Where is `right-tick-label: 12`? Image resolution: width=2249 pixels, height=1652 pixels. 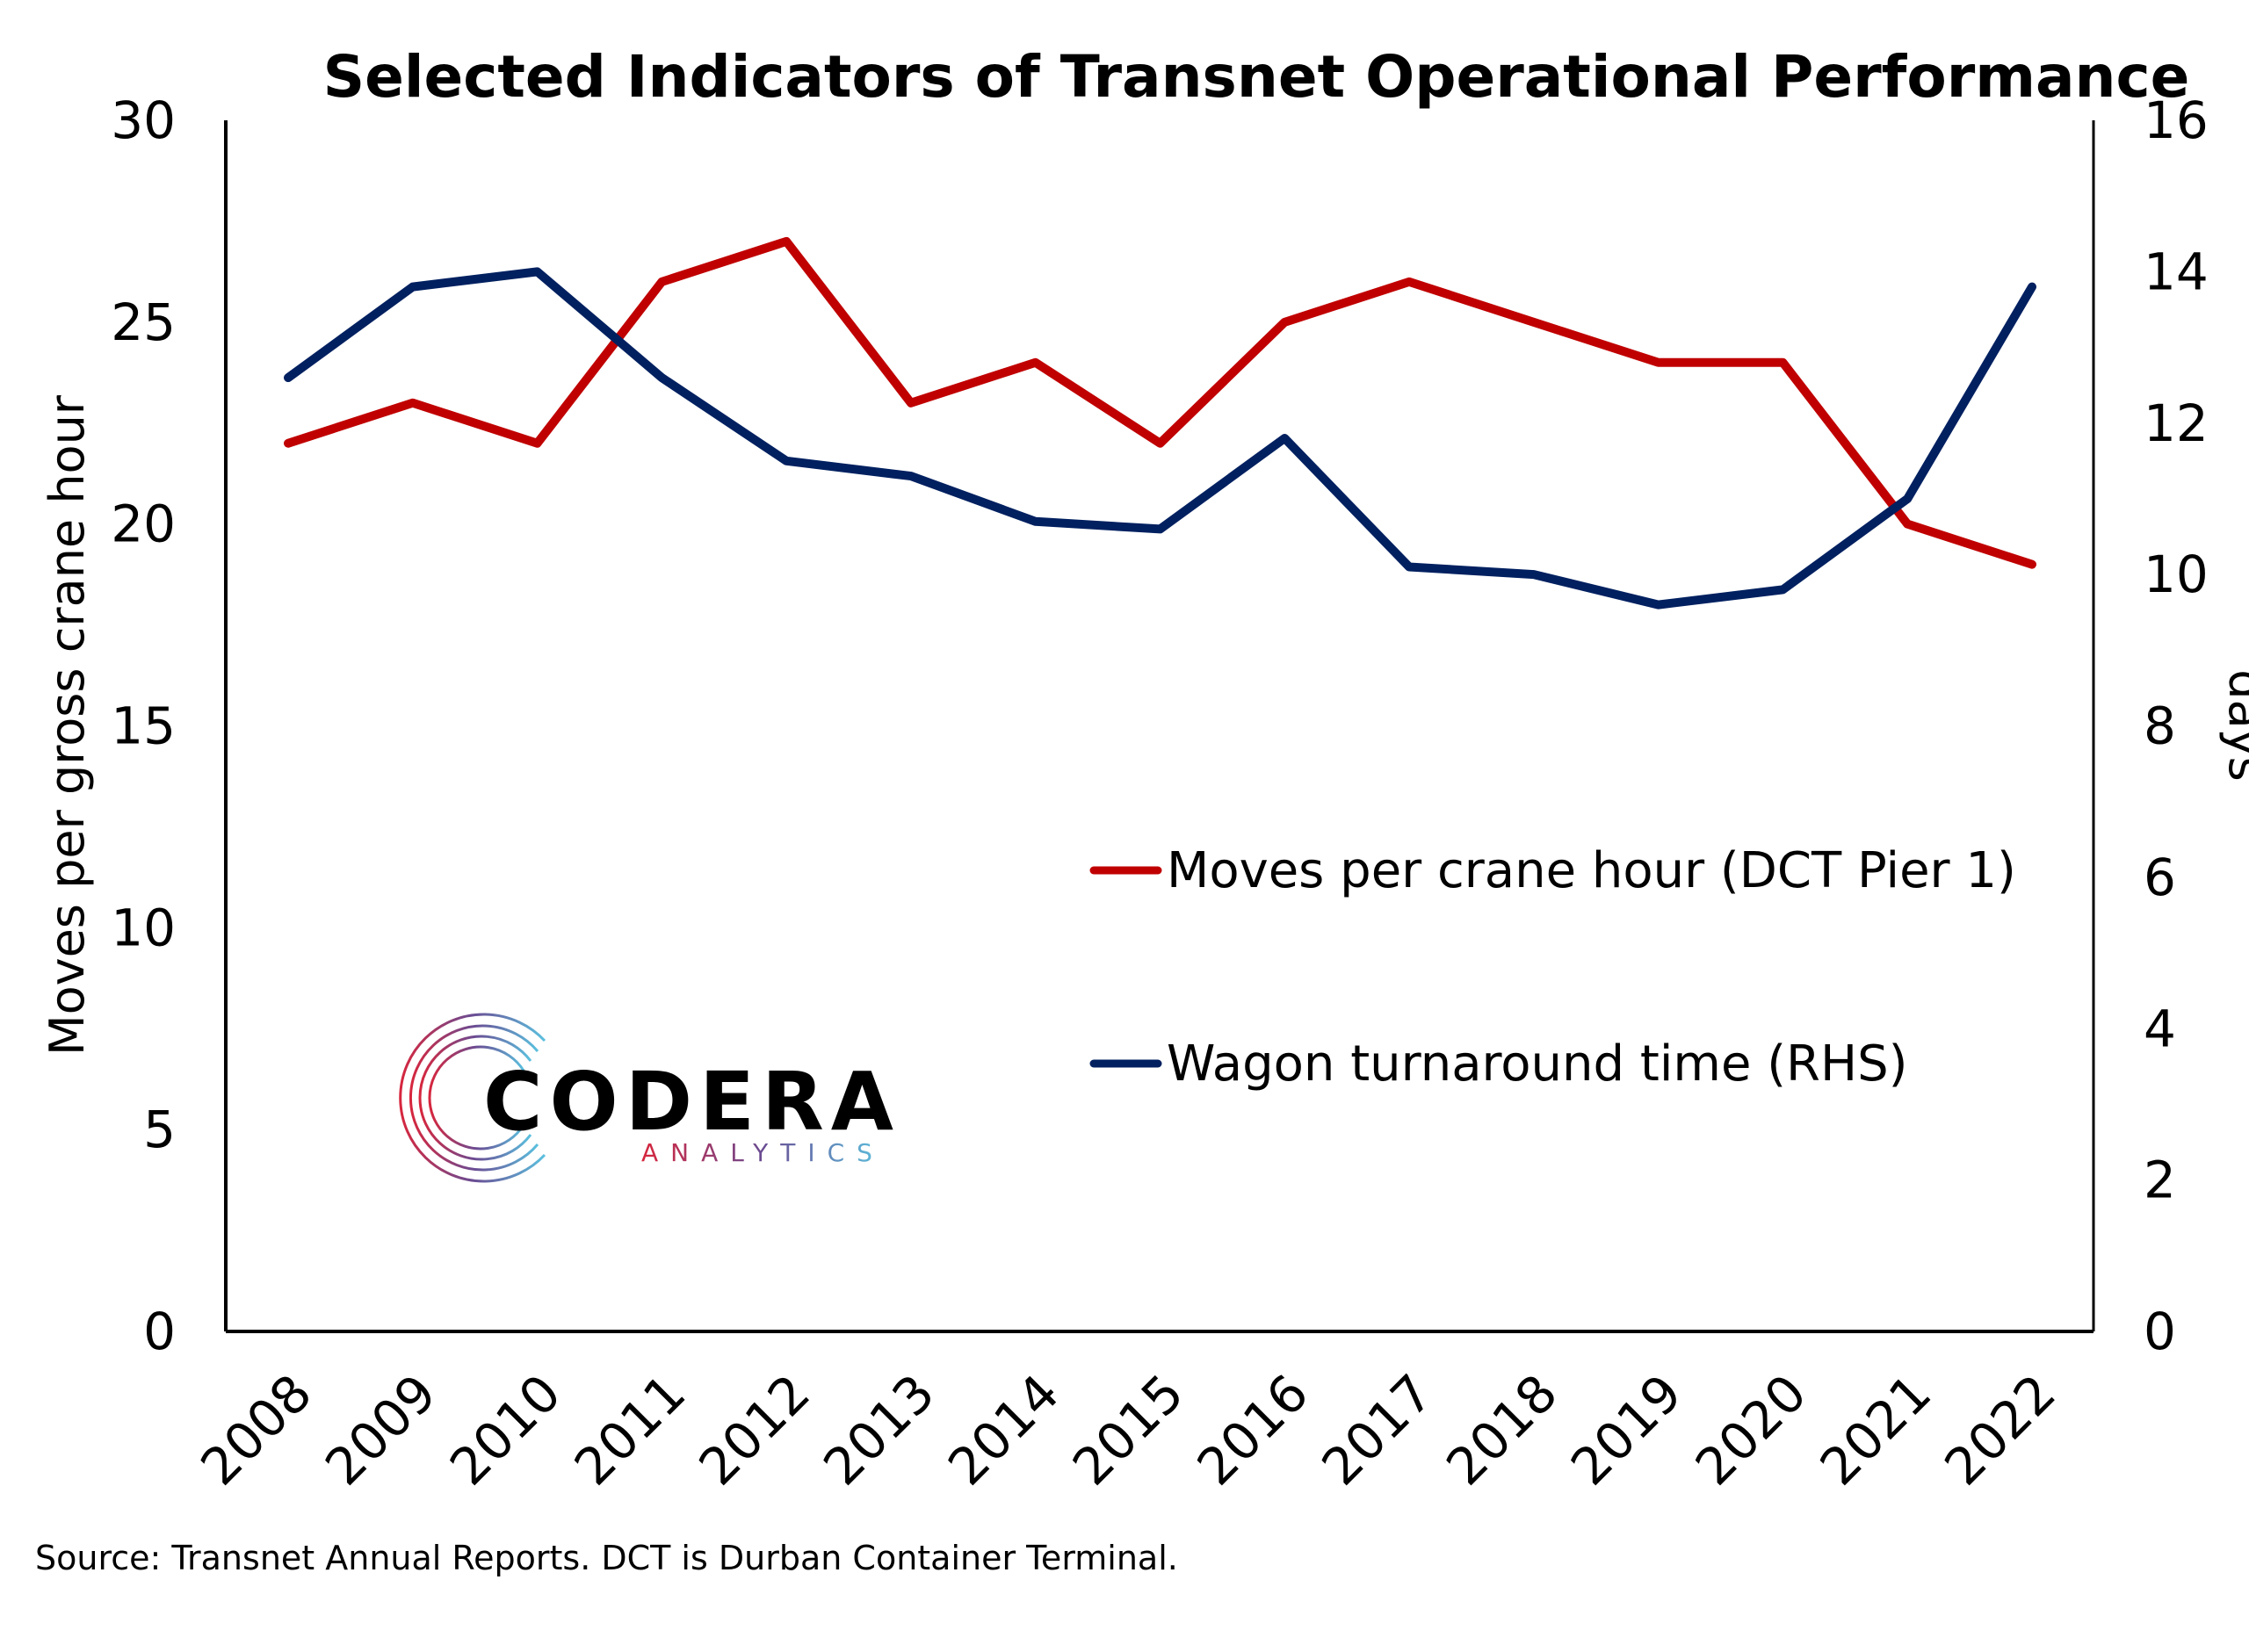 right-tick-label: 12 is located at coordinates (2176, 423).